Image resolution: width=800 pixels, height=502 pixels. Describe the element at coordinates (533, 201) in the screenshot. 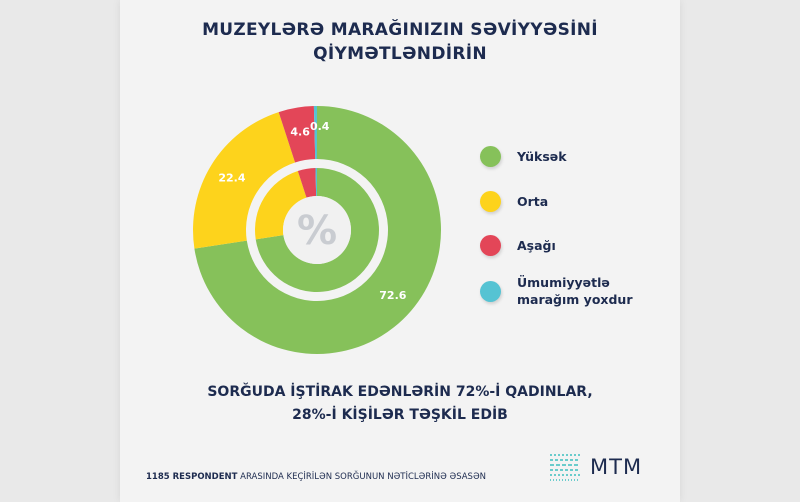

I see `legend-label: Orta` at that location.